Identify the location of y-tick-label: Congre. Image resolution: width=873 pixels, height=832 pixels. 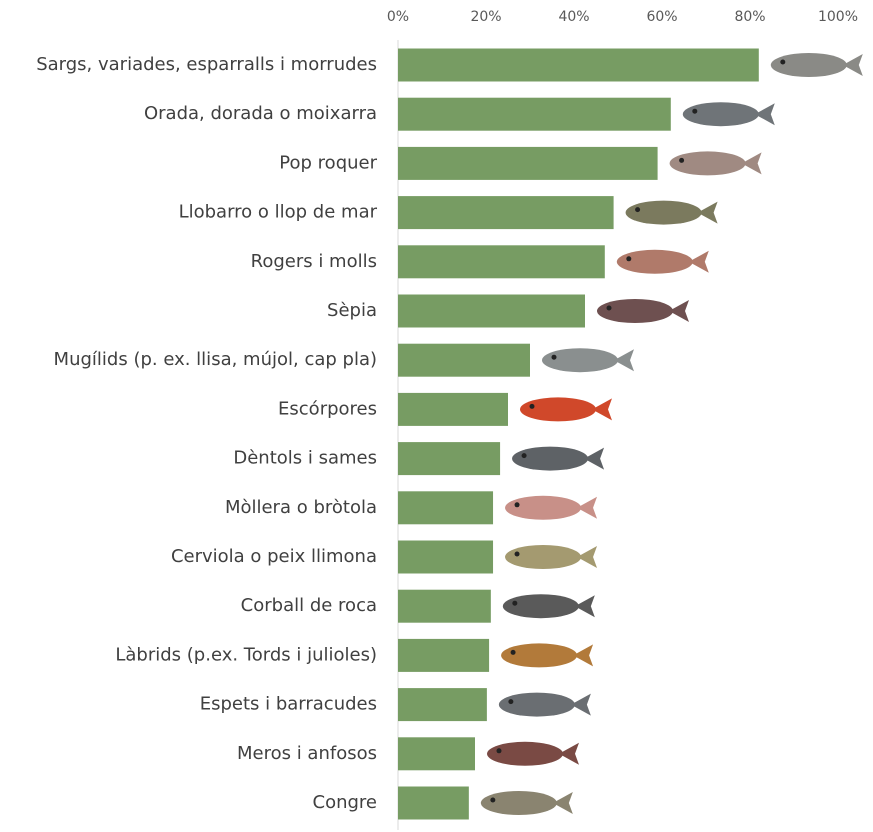
(345, 802).